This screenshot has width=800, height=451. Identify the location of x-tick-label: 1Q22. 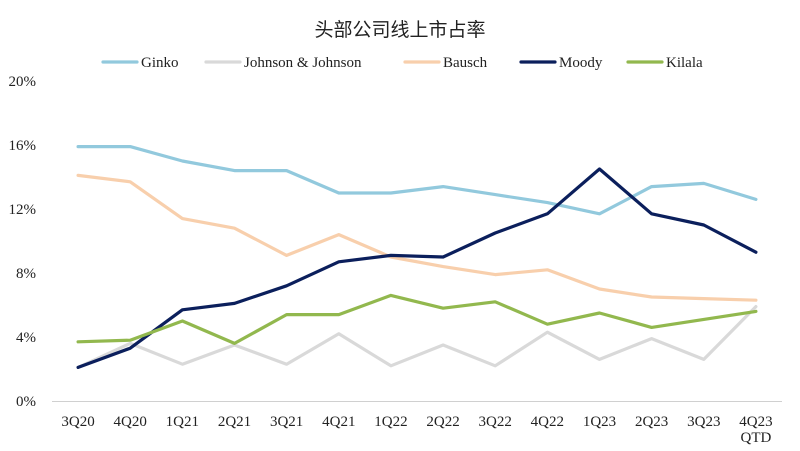
(390, 422).